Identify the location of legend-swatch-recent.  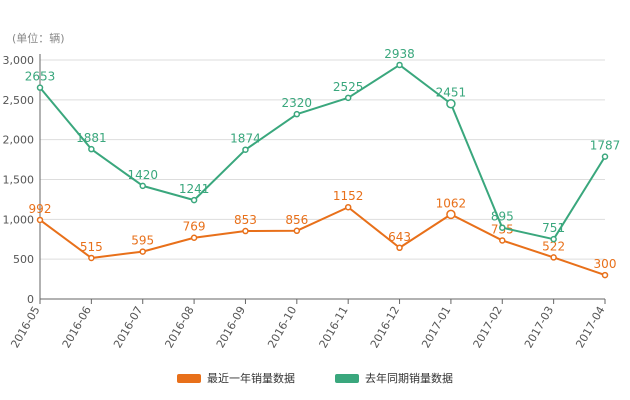
(189, 378).